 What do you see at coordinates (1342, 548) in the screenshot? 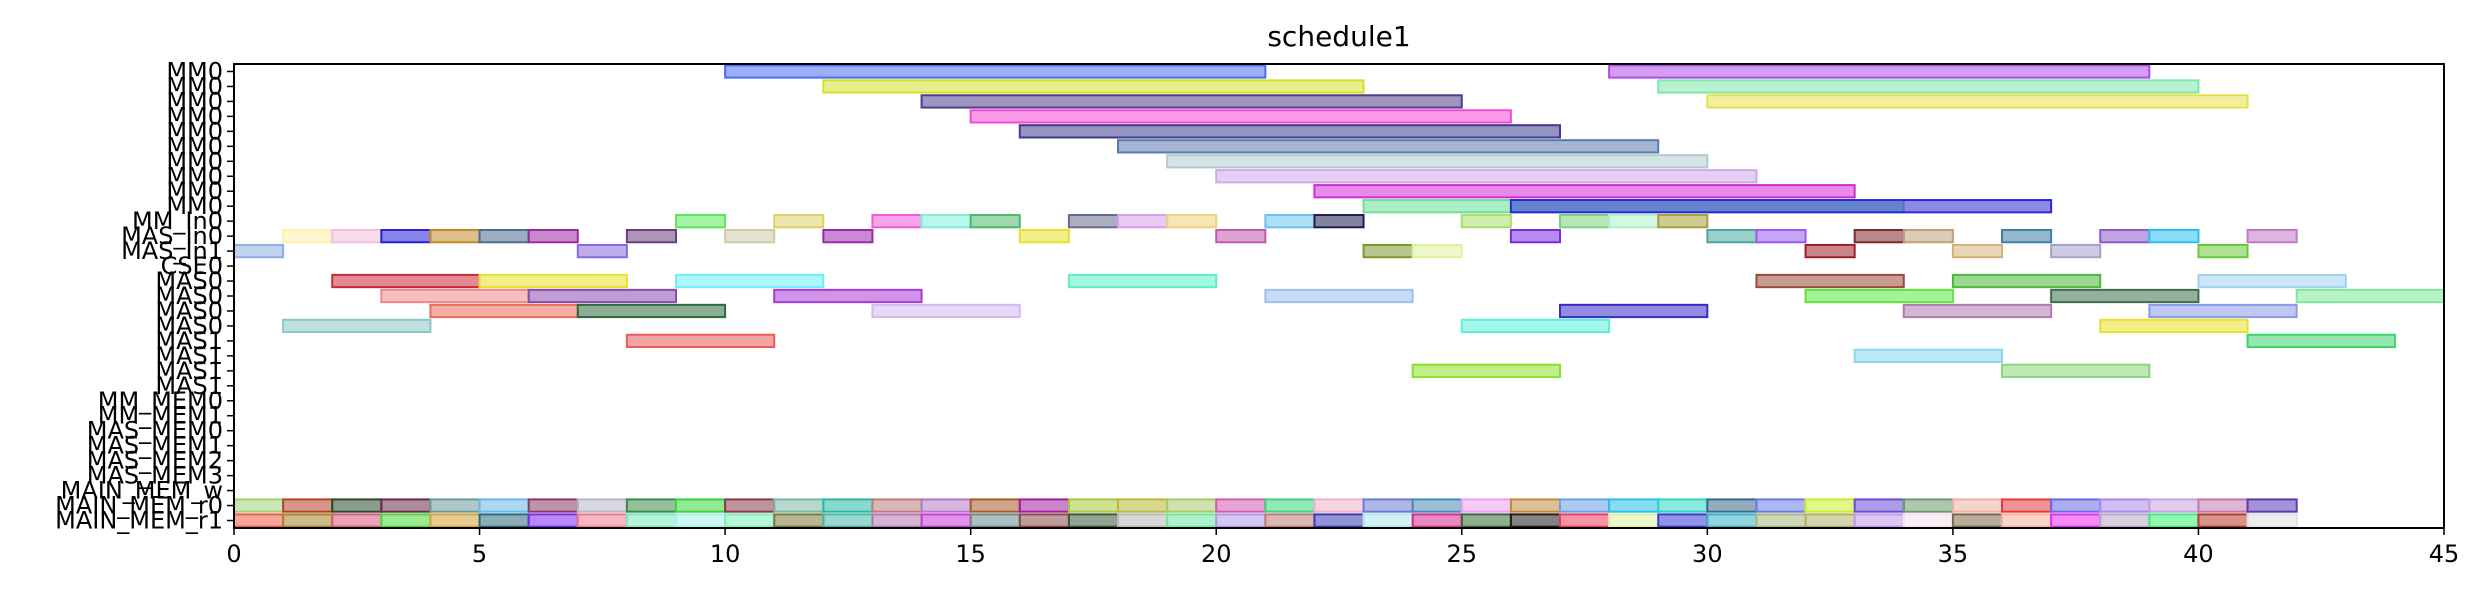
I see `x-axis: 0 5 10 15 20 25 30 35 40 45` at bounding box center [1342, 548].